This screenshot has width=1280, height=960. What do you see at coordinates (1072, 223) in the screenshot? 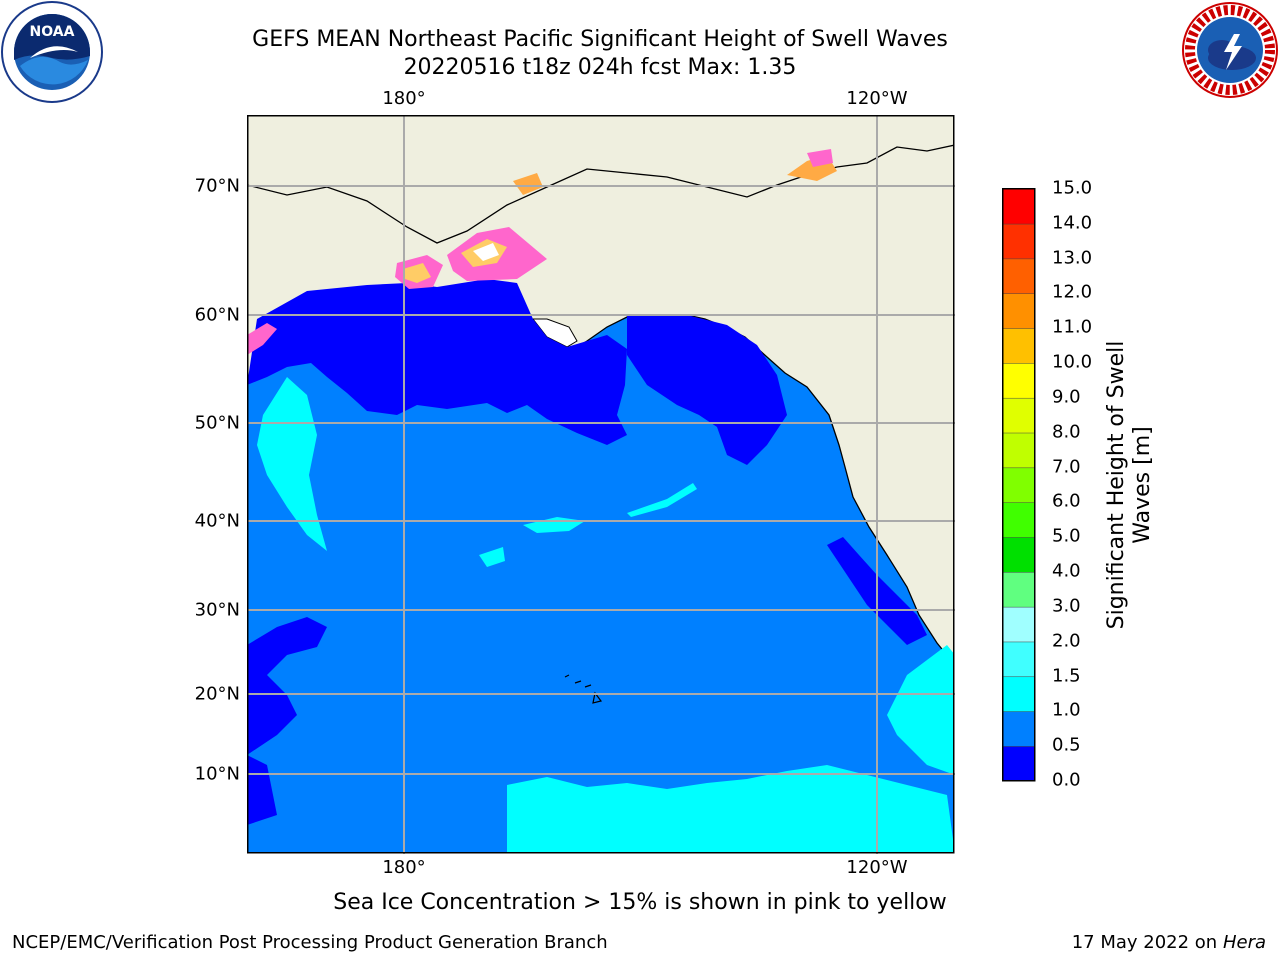
I see `colorbar-tick-label: 14.0` at bounding box center [1072, 223].